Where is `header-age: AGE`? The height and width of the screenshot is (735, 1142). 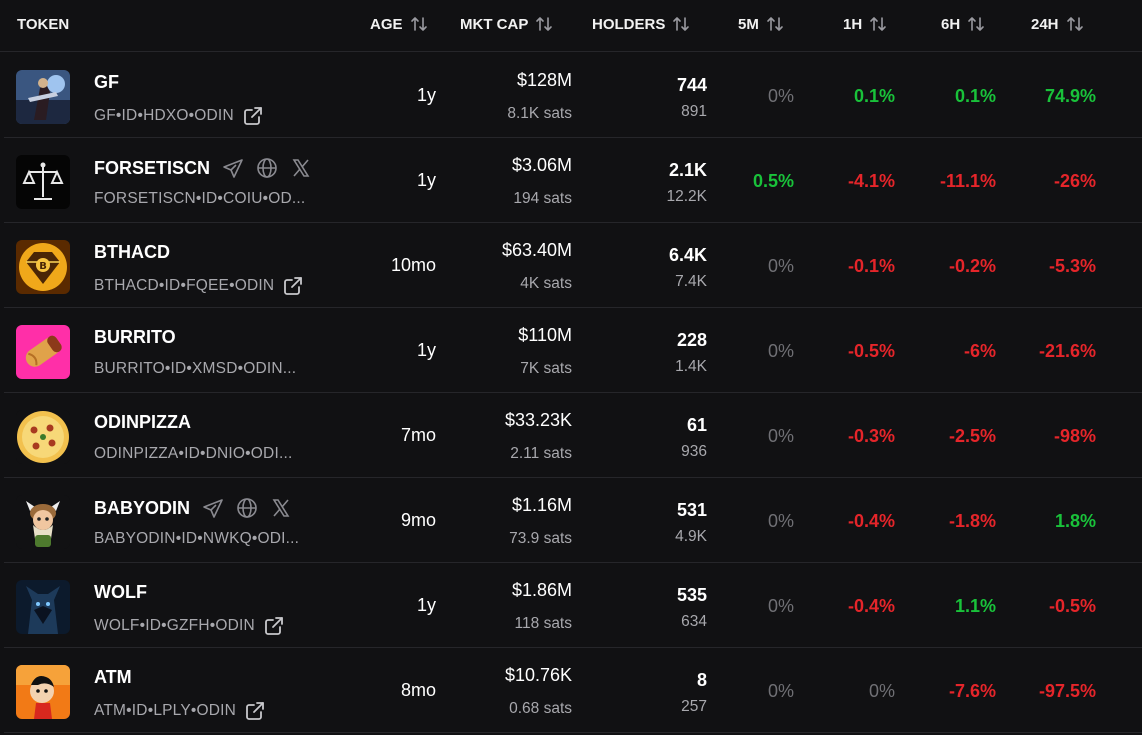 header-age: AGE is located at coordinates (399, 24).